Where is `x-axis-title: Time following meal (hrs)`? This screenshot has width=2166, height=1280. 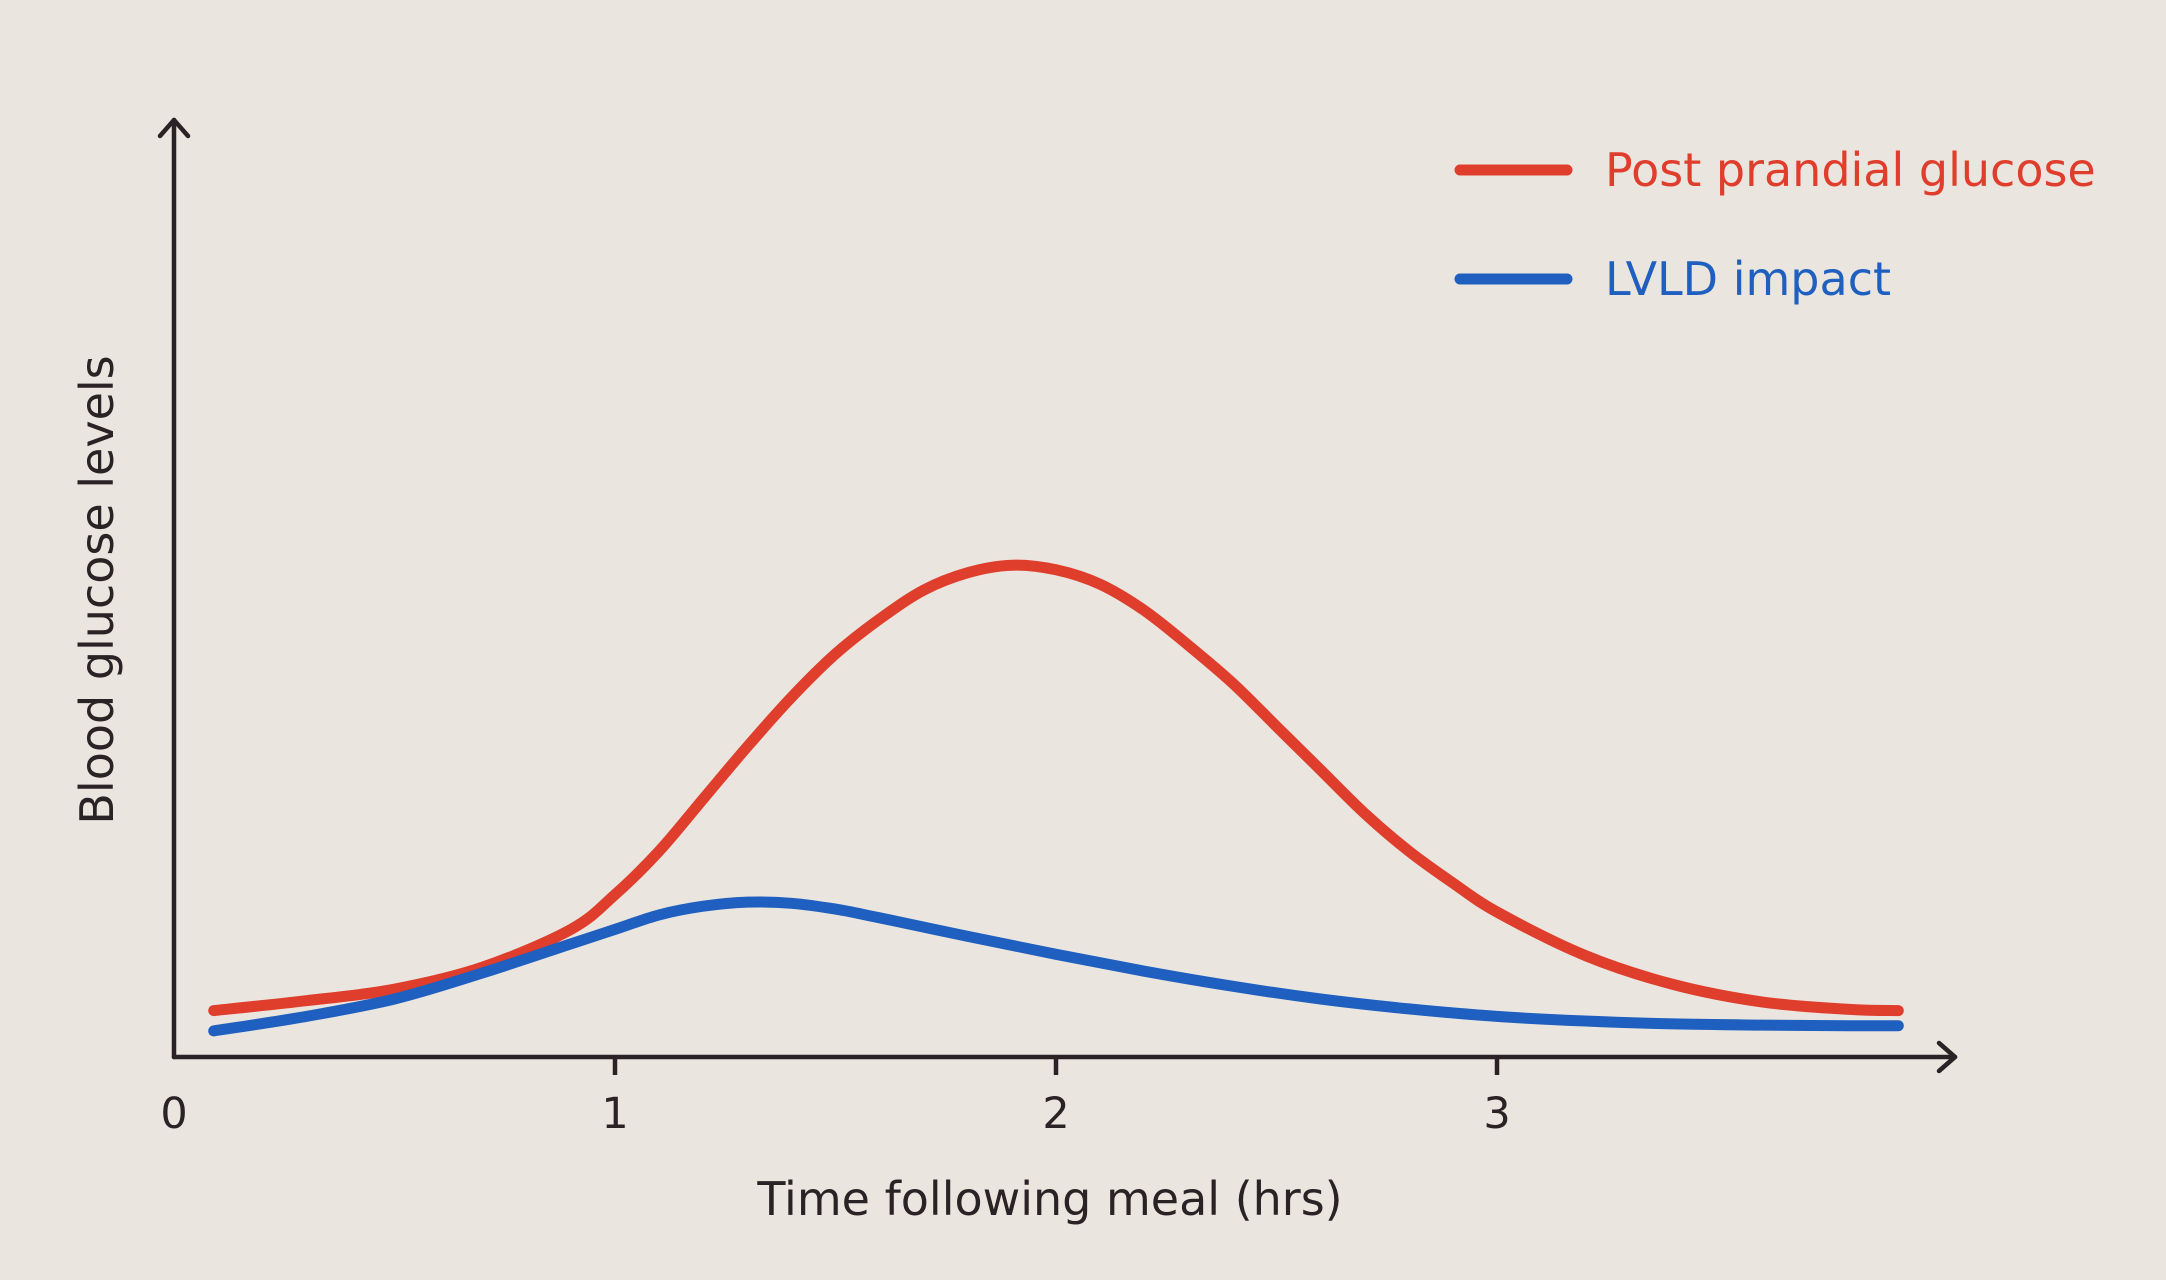 x-axis-title: Time following meal (hrs) is located at coordinates (1049, 1199).